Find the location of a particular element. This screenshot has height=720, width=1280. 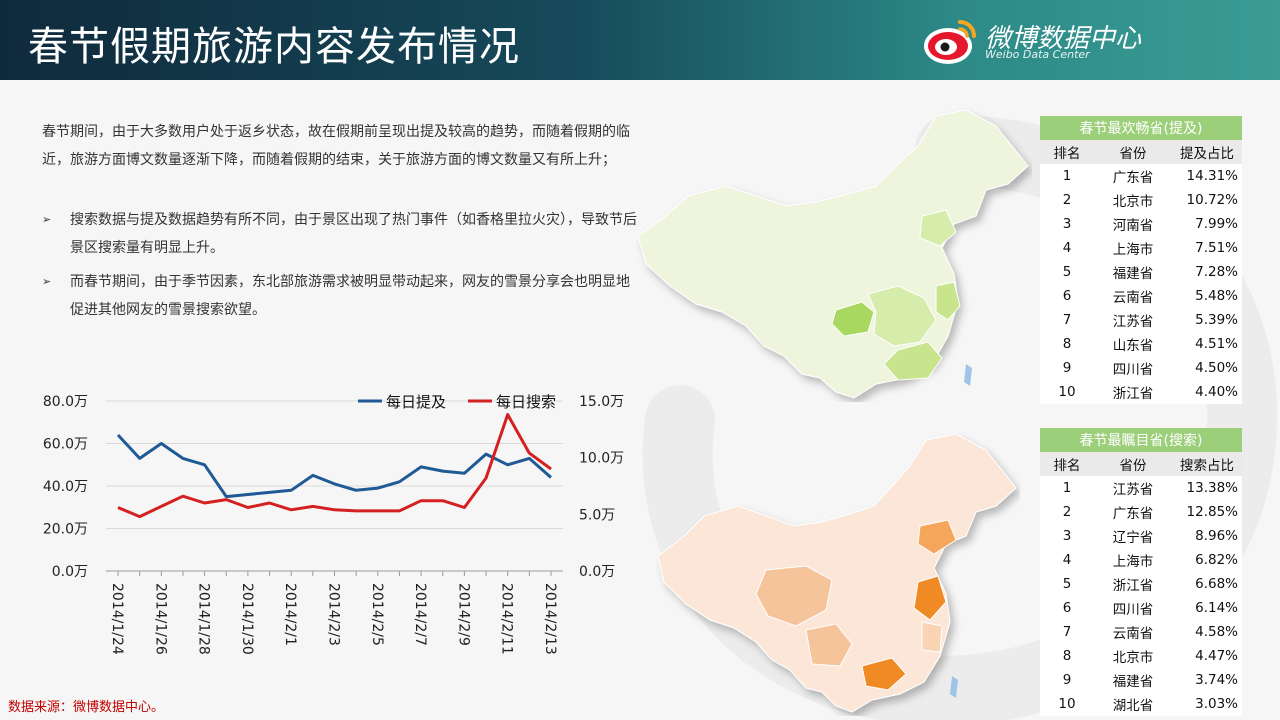

table-caption: 春节最瞩目省(搜索) is located at coordinates (1141, 440).